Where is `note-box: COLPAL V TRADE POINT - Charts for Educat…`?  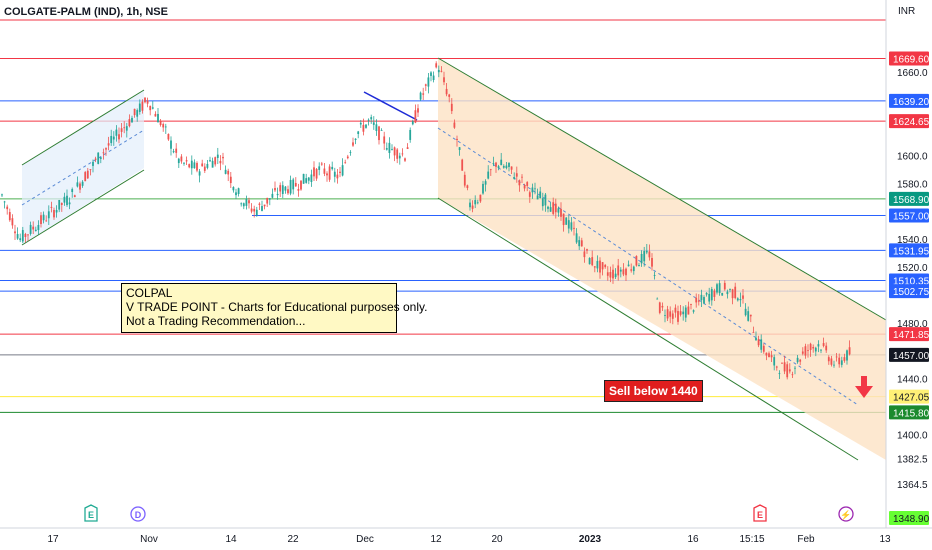 note-box: COLPAL V TRADE POINT - Charts for Educat… is located at coordinates (274, 308).